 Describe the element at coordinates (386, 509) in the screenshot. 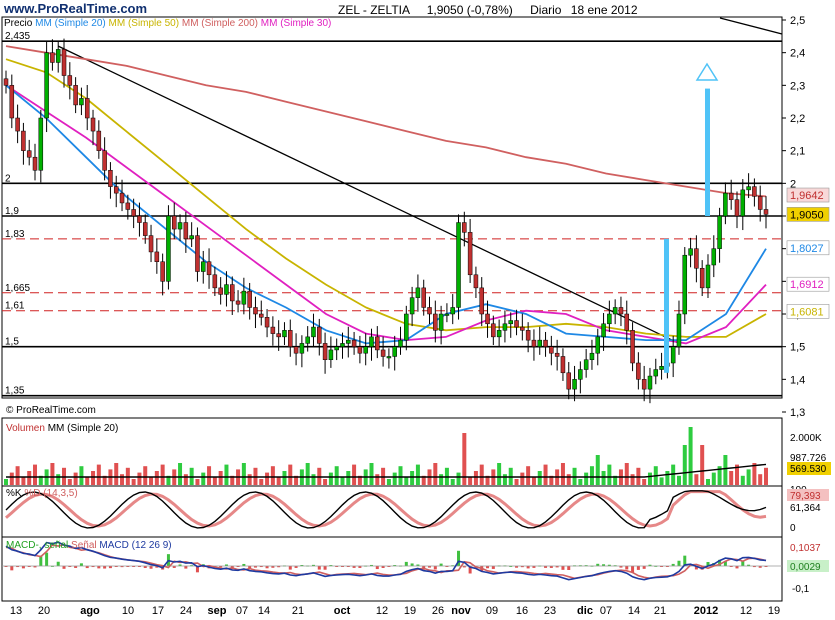

I see `stoch-d-line` at that location.